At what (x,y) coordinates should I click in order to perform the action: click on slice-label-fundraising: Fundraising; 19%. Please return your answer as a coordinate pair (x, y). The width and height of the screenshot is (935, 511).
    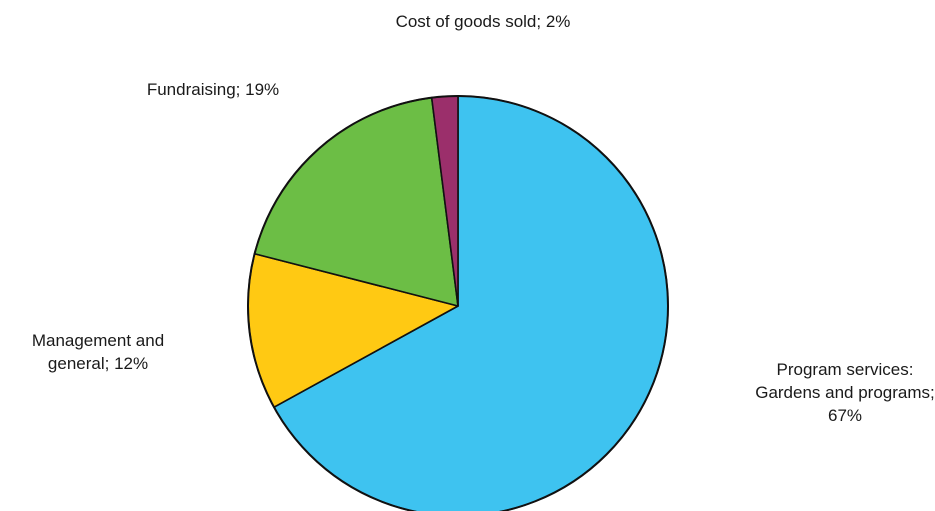
    Looking at the image, I should click on (213, 89).